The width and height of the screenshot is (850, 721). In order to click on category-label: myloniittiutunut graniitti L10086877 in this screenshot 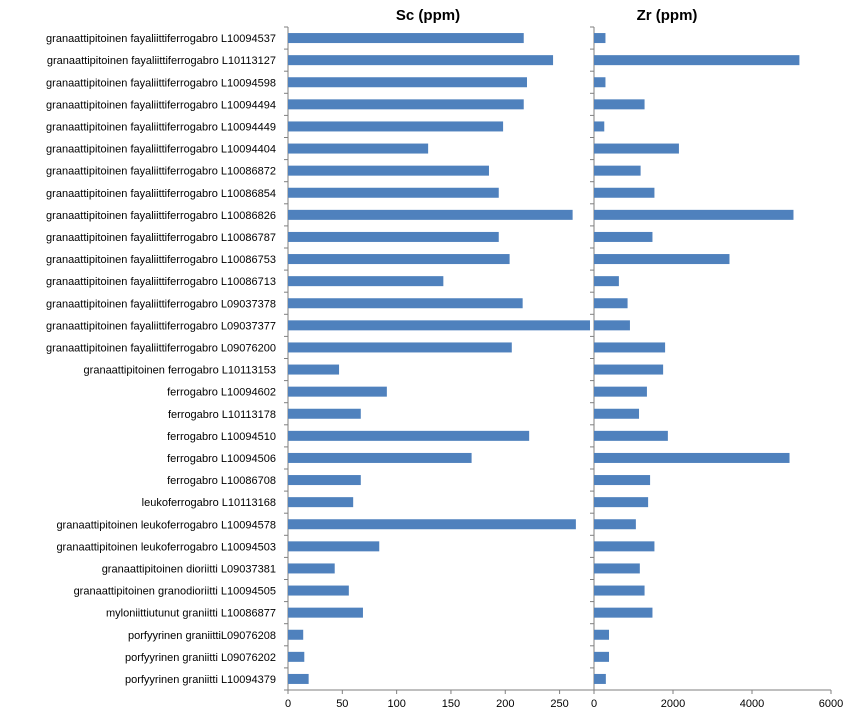, I will do `click(191, 614)`.